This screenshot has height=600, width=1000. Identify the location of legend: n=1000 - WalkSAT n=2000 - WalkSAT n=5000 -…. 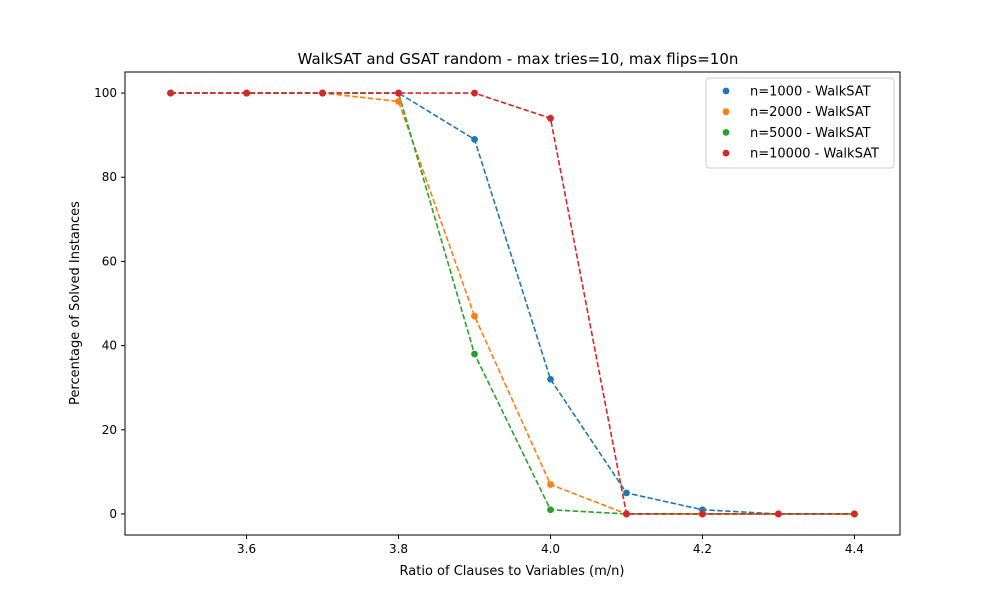
(800, 123).